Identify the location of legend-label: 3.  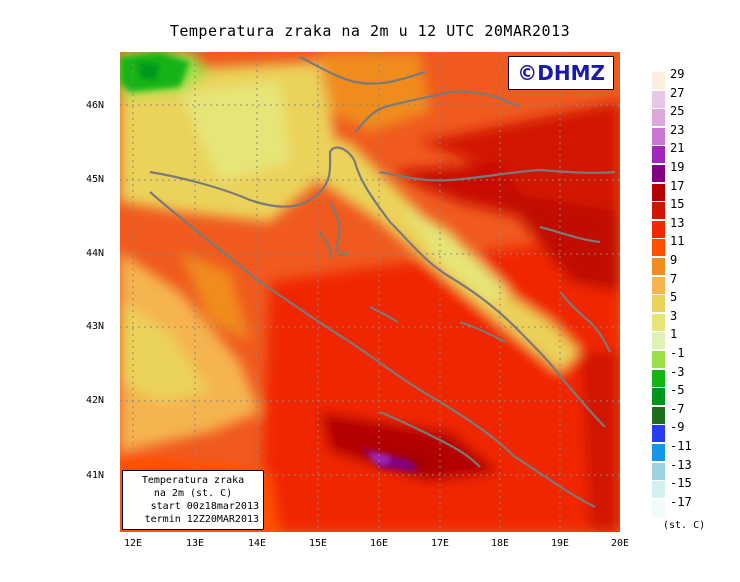
(674, 315).